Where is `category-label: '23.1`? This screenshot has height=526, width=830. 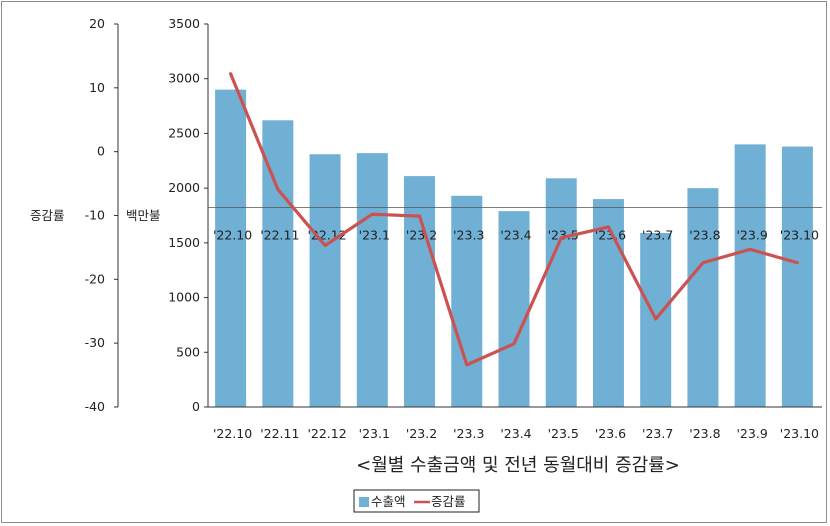
category-label: '23.1 is located at coordinates (374, 433).